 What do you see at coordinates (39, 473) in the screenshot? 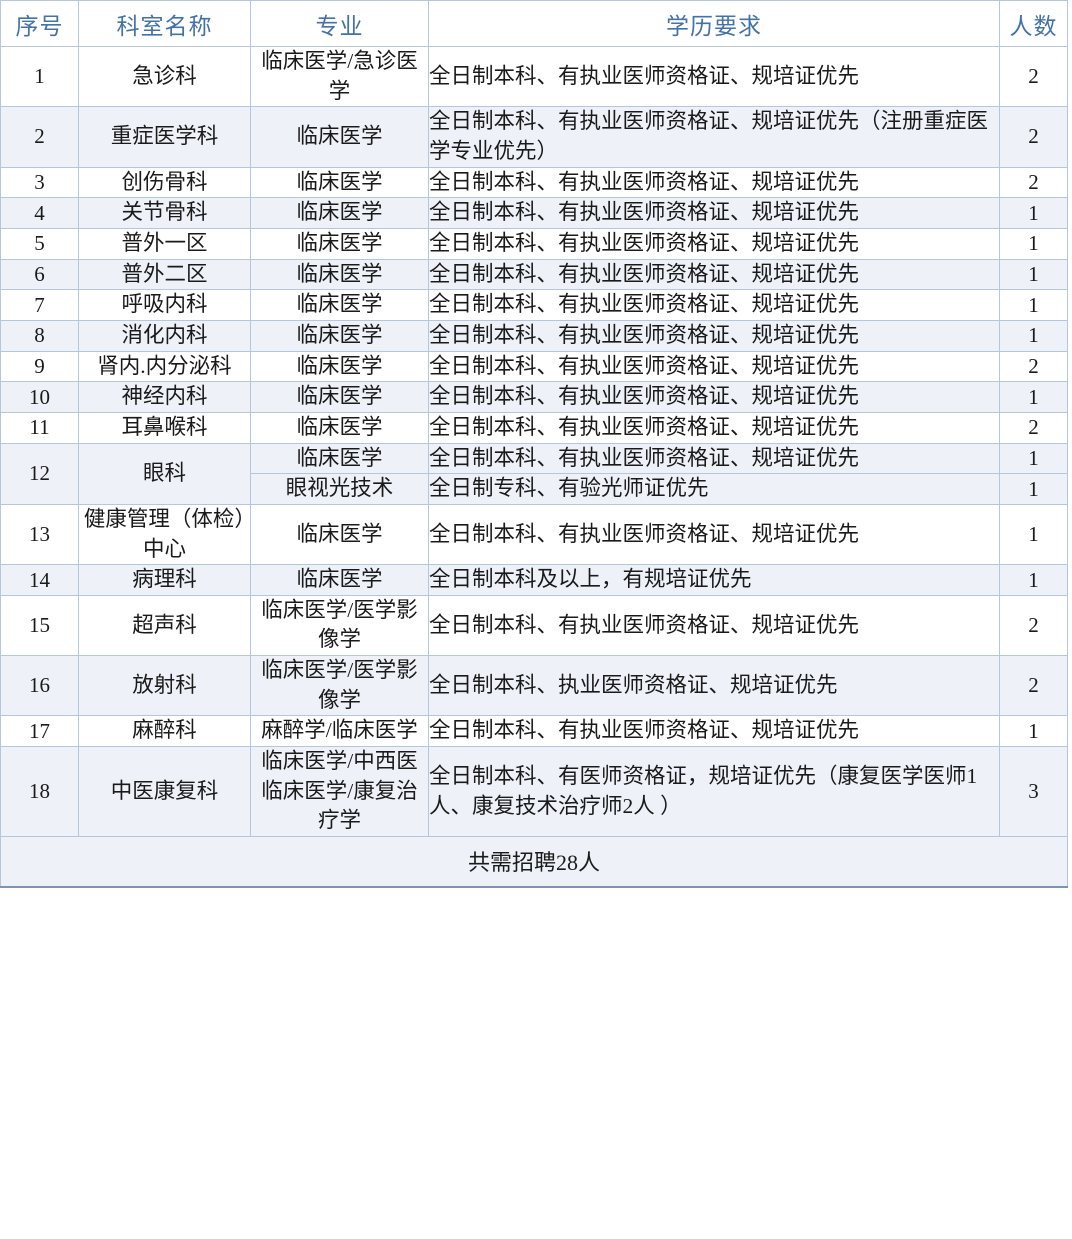
I see `cell-index: 12` at bounding box center [39, 473].